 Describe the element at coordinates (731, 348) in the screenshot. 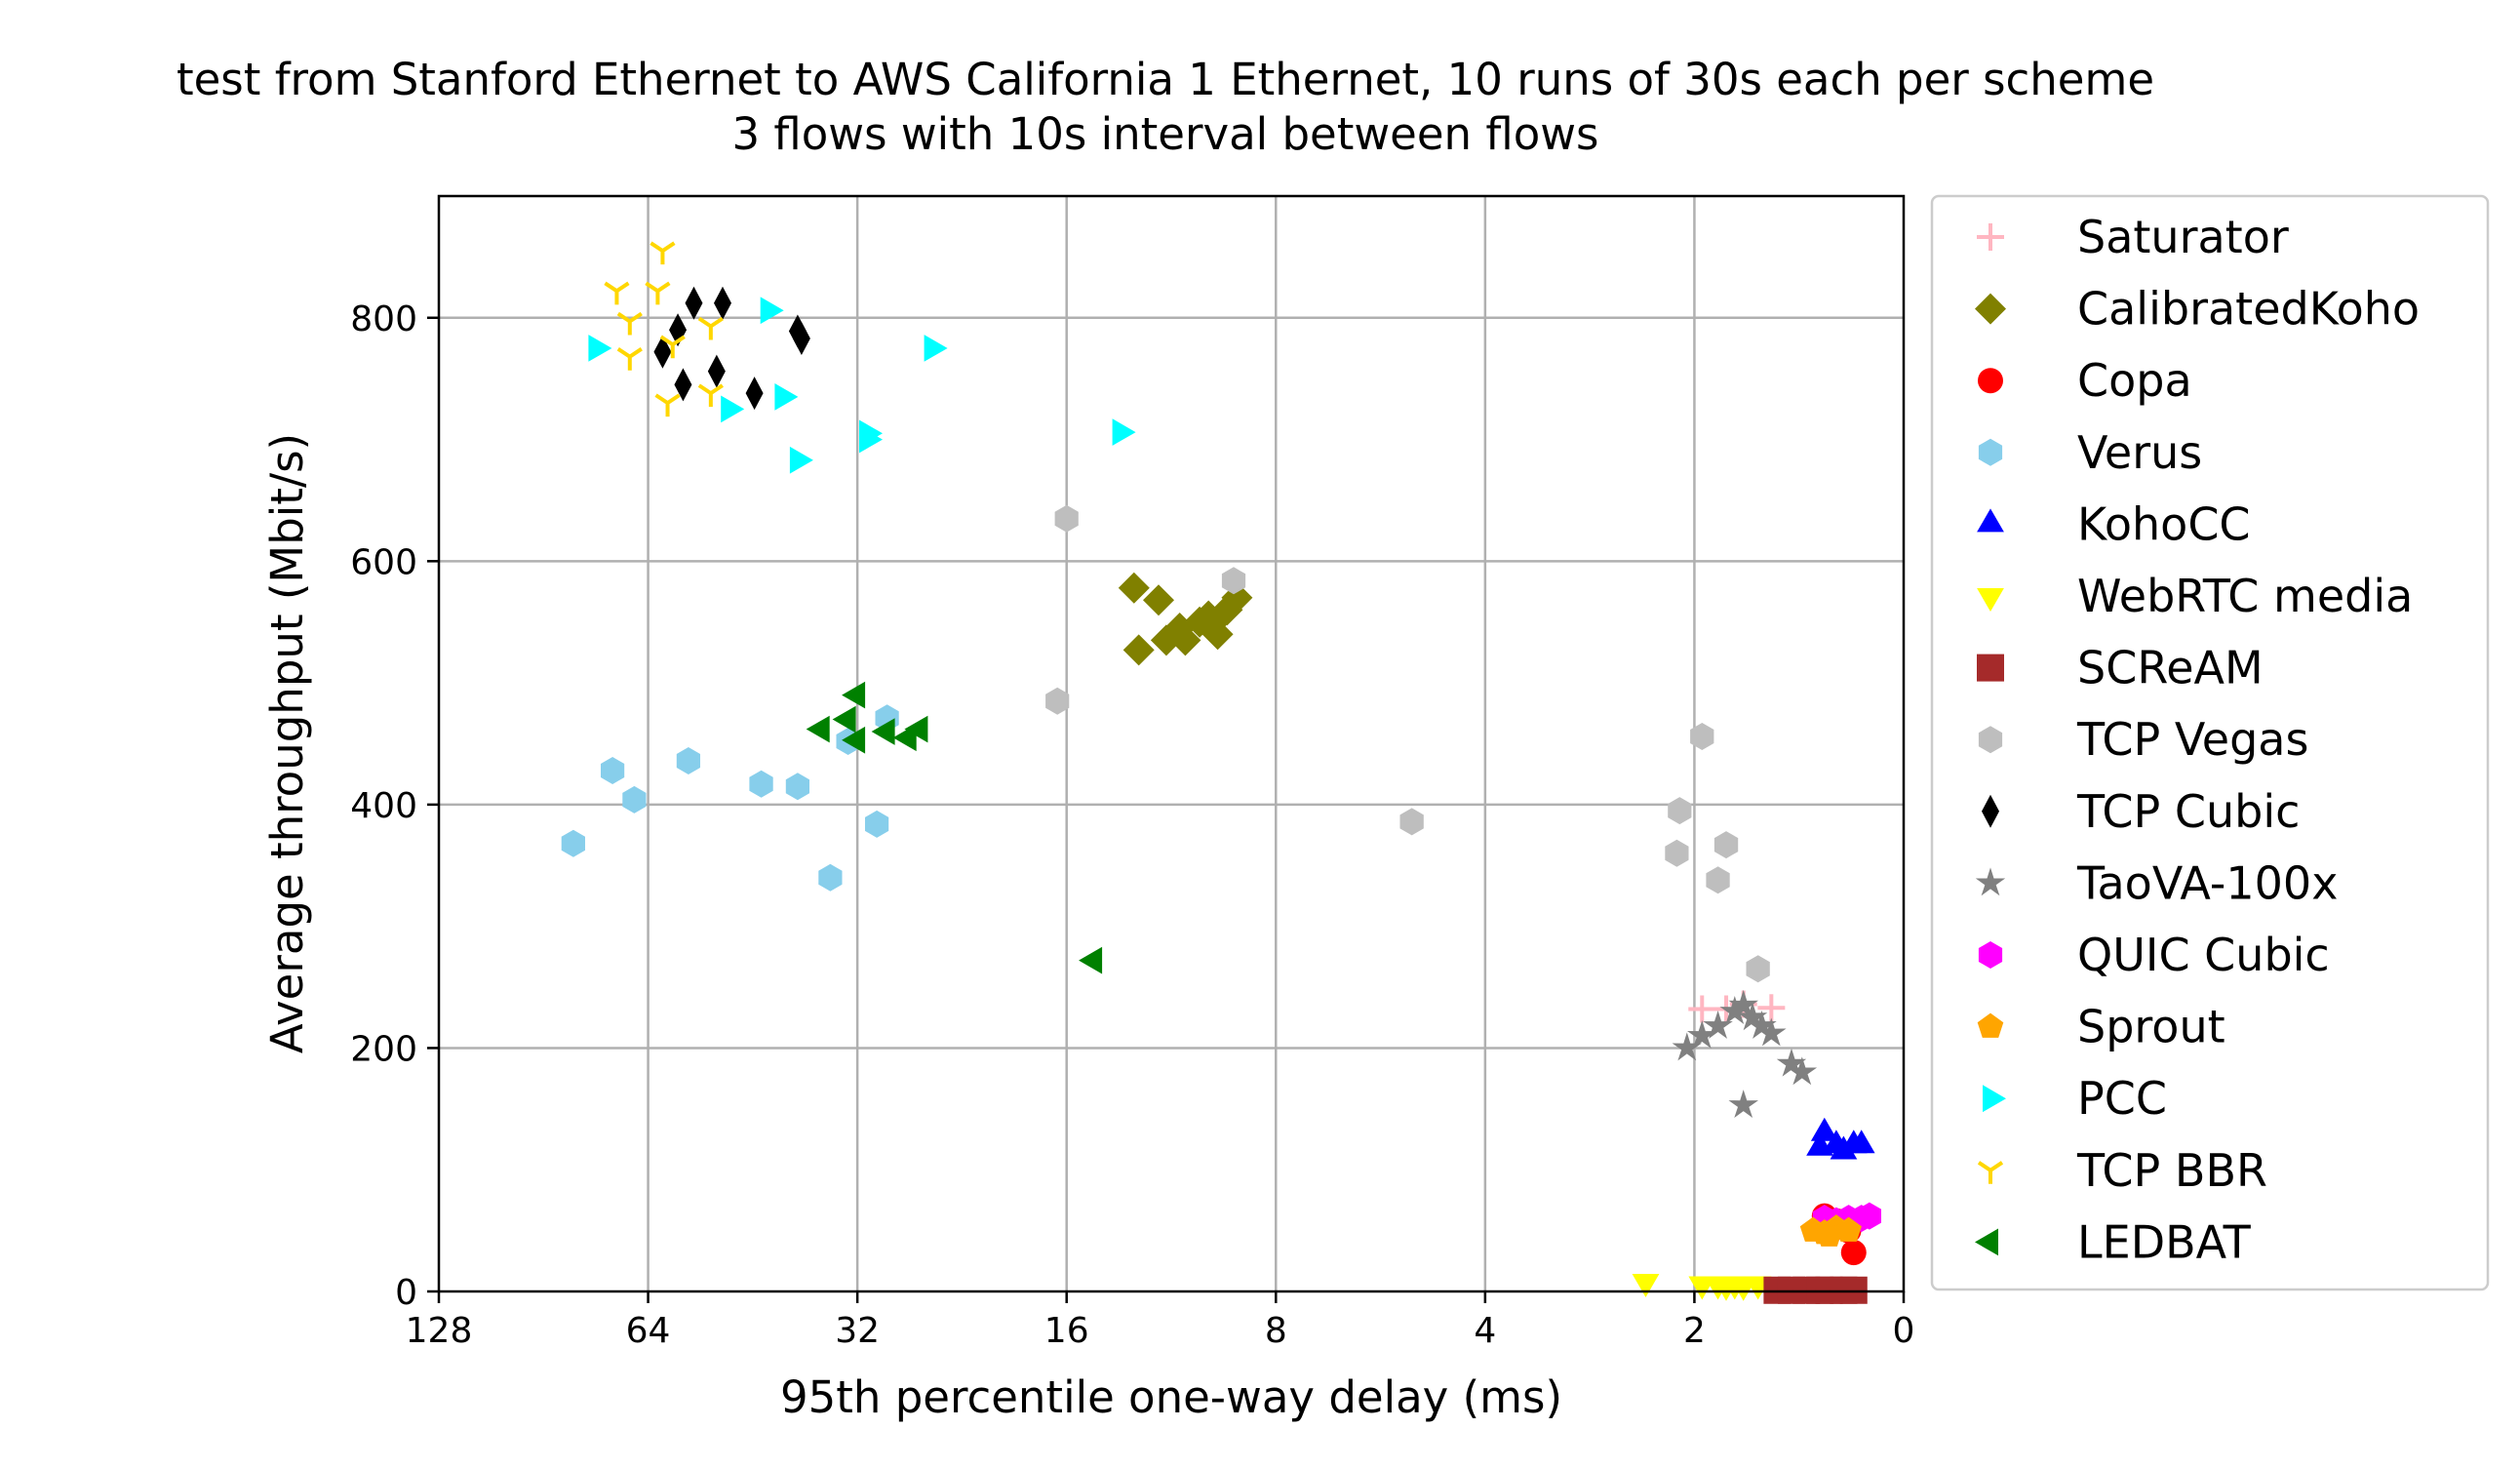

I see `series-tcp-cubic` at that location.